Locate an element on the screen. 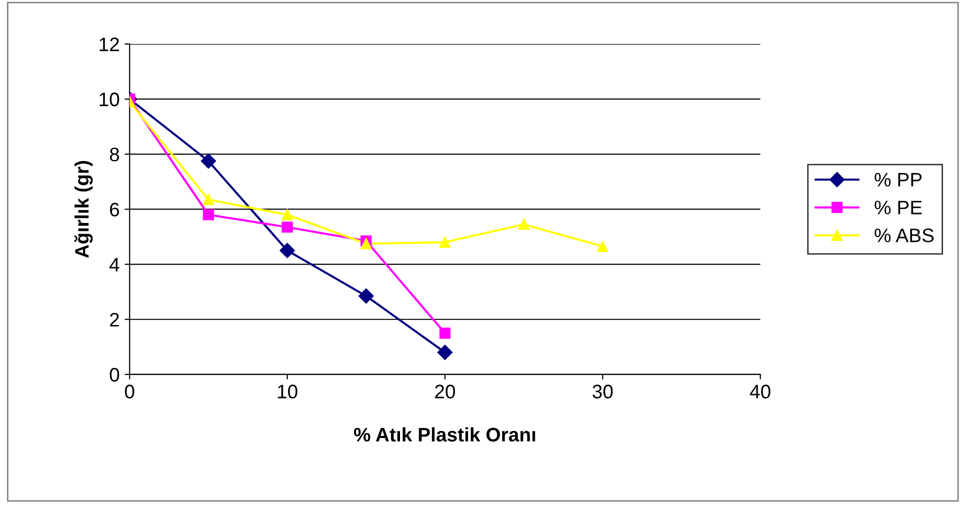 The image size is (960, 506). x-tick-label: 10 is located at coordinates (288, 391).